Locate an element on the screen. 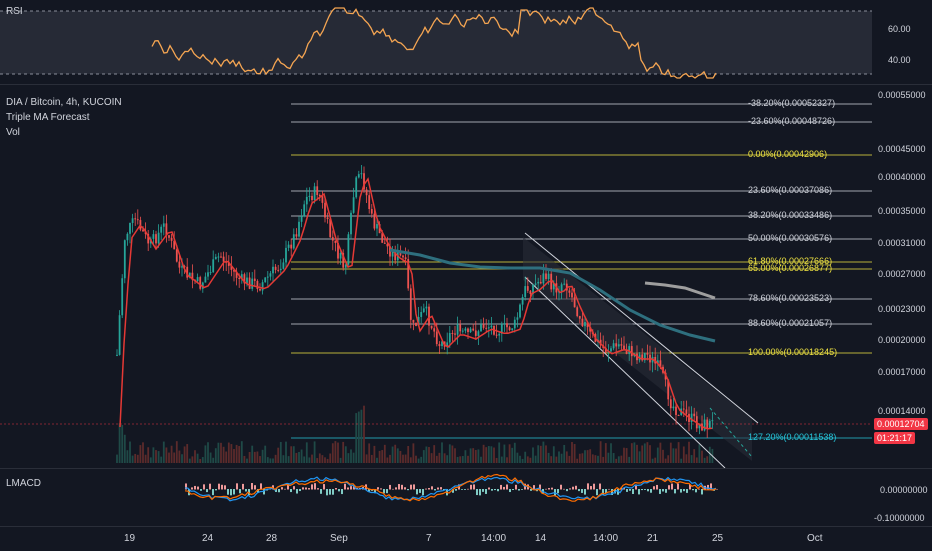 This screenshot has height=551, width=932. macd-label: LMACD is located at coordinates (24, 483).